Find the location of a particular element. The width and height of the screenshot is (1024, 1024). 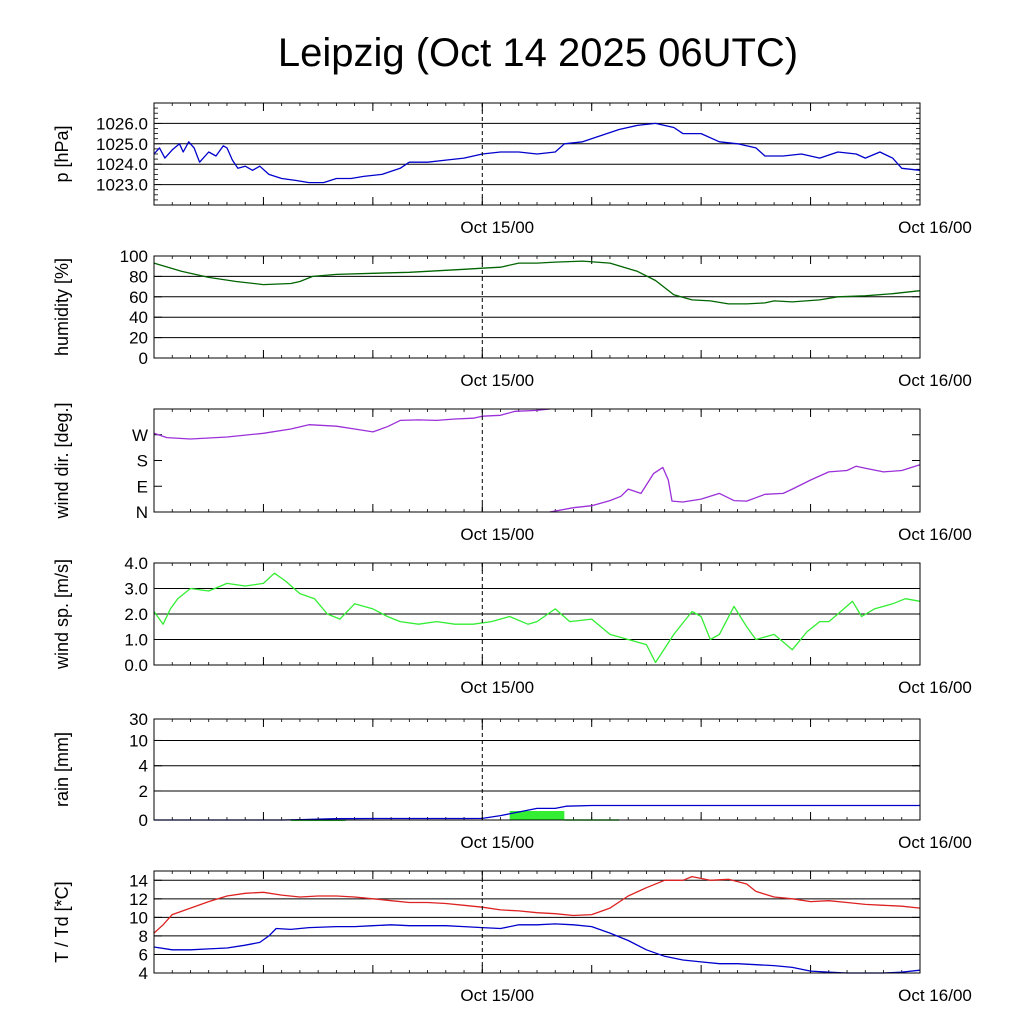

y-tick-label: 14 is located at coordinates (138, 880).